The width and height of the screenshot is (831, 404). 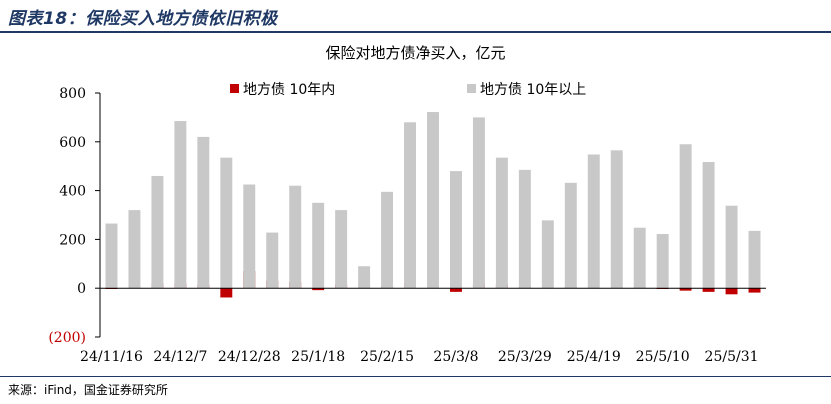 I want to click on x-tick-label: 24/11/16, so click(x=111, y=357).